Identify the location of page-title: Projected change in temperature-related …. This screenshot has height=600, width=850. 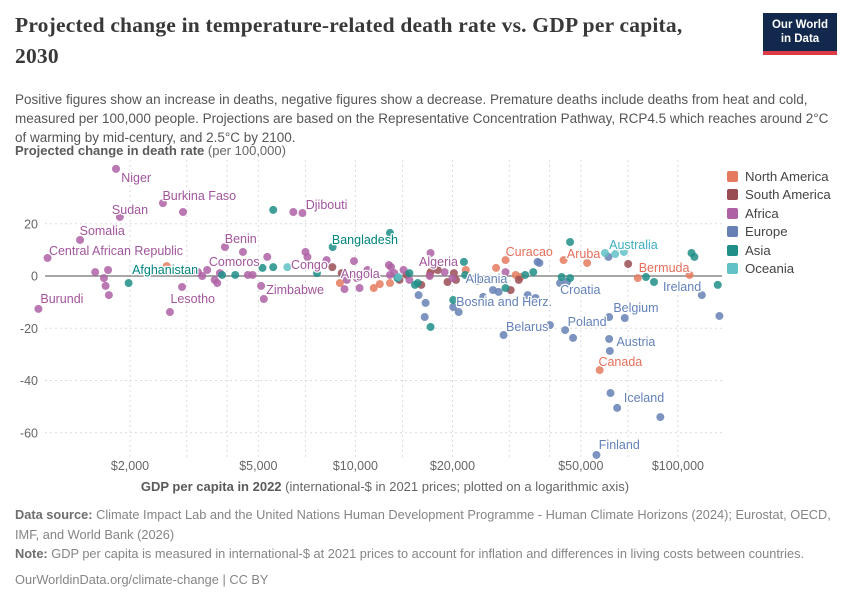
(387, 41).